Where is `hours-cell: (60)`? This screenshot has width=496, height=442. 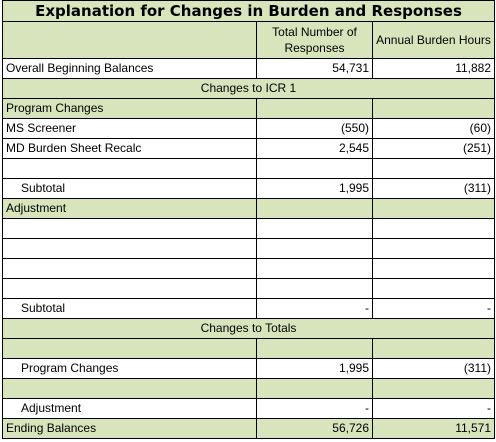 hours-cell: (60) is located at coordinates (433, 128).